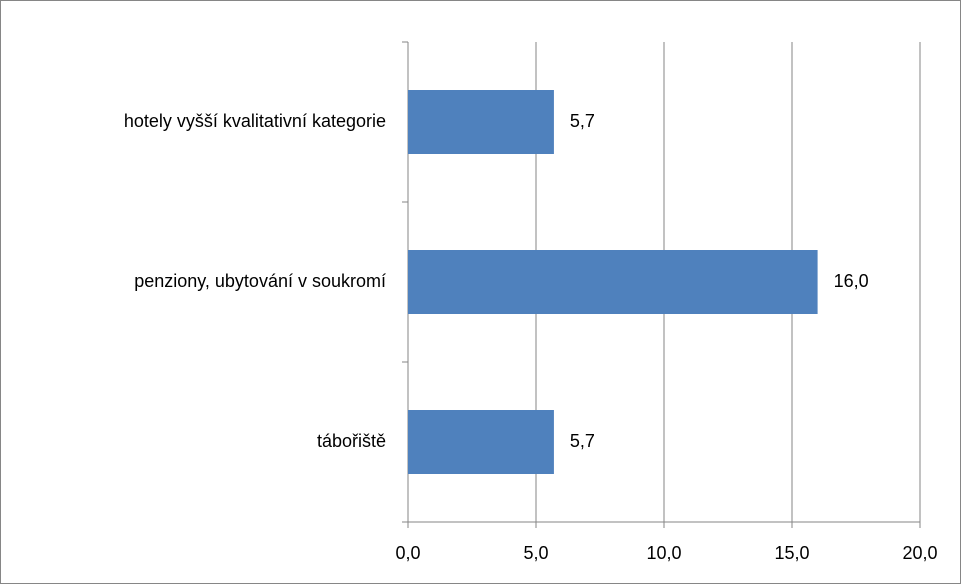 This screenshot has height=585, width=962. What do you see at coordinates (535, 553) in the screenshot?
I see `x-tick-label: 5,0` at bounding box center [535, 553].